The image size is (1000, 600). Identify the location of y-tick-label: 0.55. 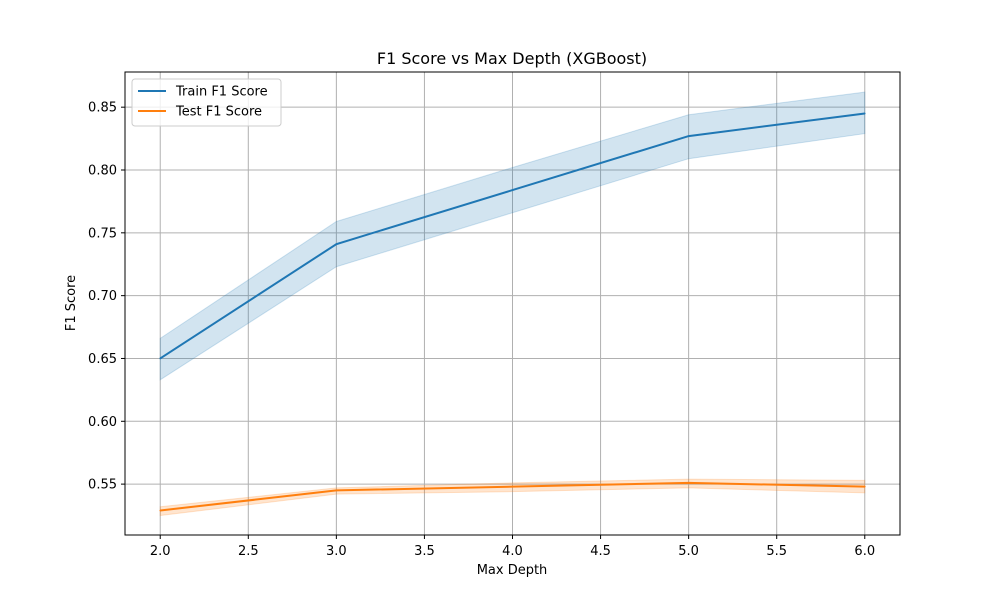
(102, 485).